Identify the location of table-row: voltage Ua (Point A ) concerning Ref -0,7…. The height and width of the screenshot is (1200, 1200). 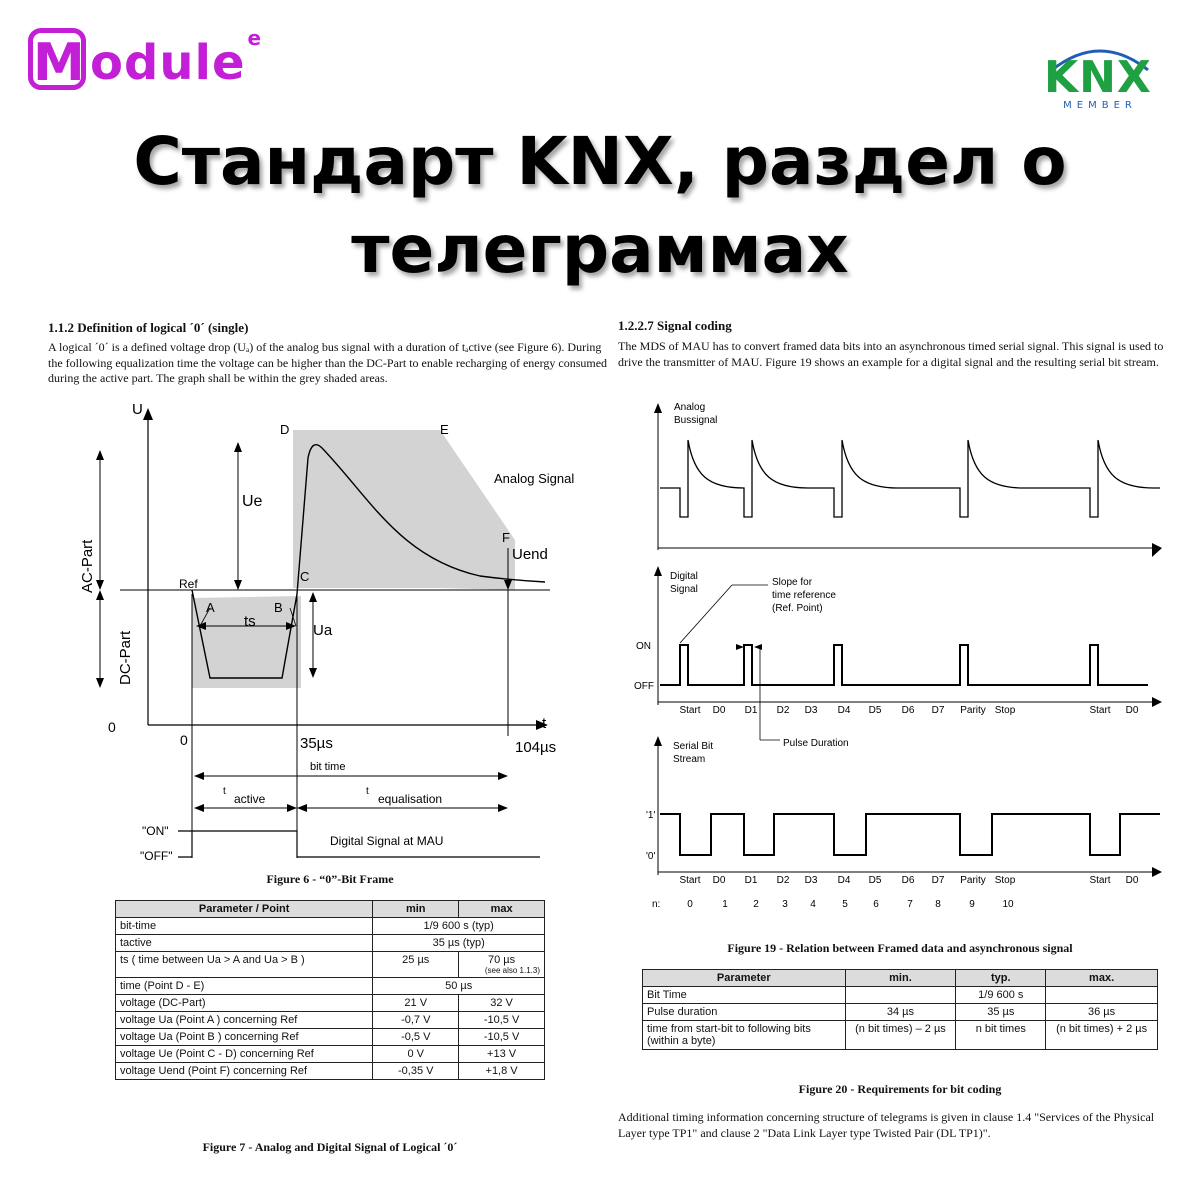
(329, 1020).